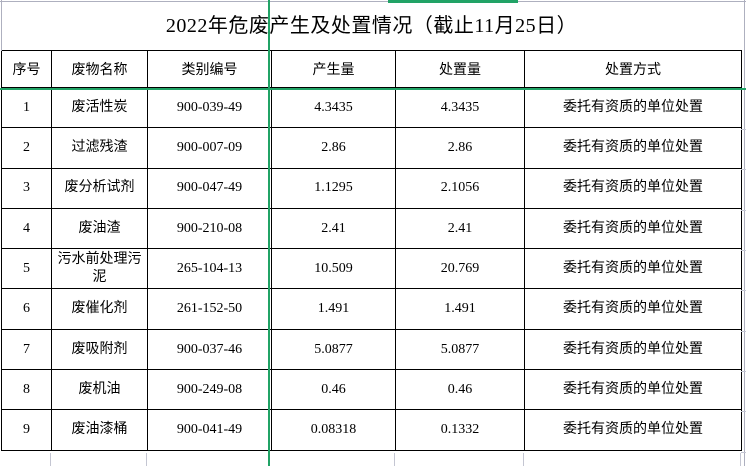  What do you see at coordinates (26, 390) in the screenshot?
I see `cell-seq: 8` at bounding box center [26, 390].